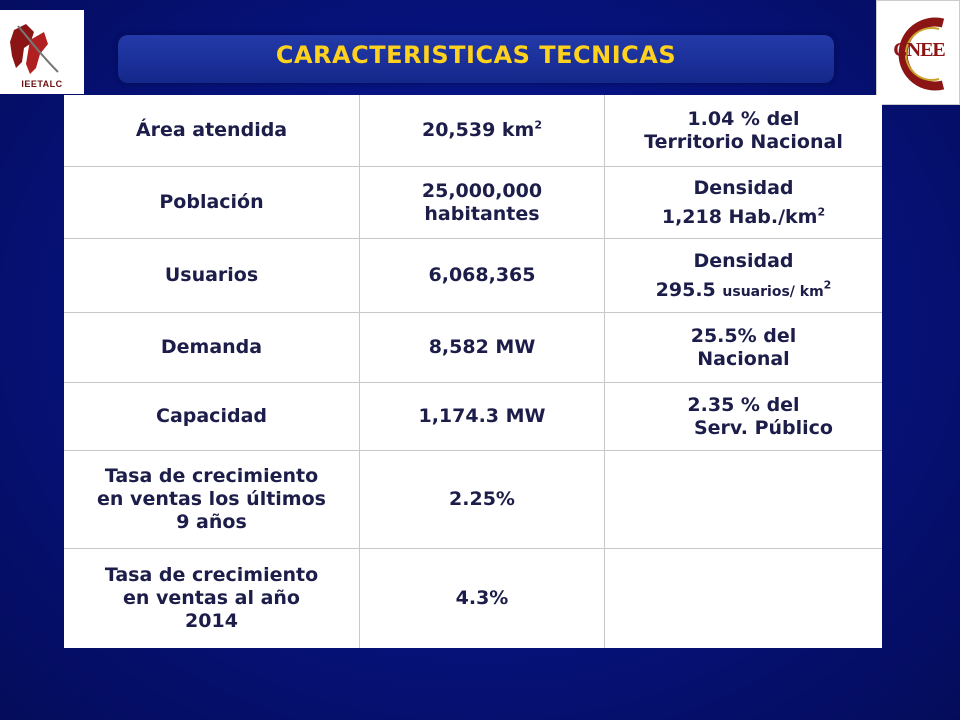  I want to click on row-label-line: 2014, so click(211, 620).